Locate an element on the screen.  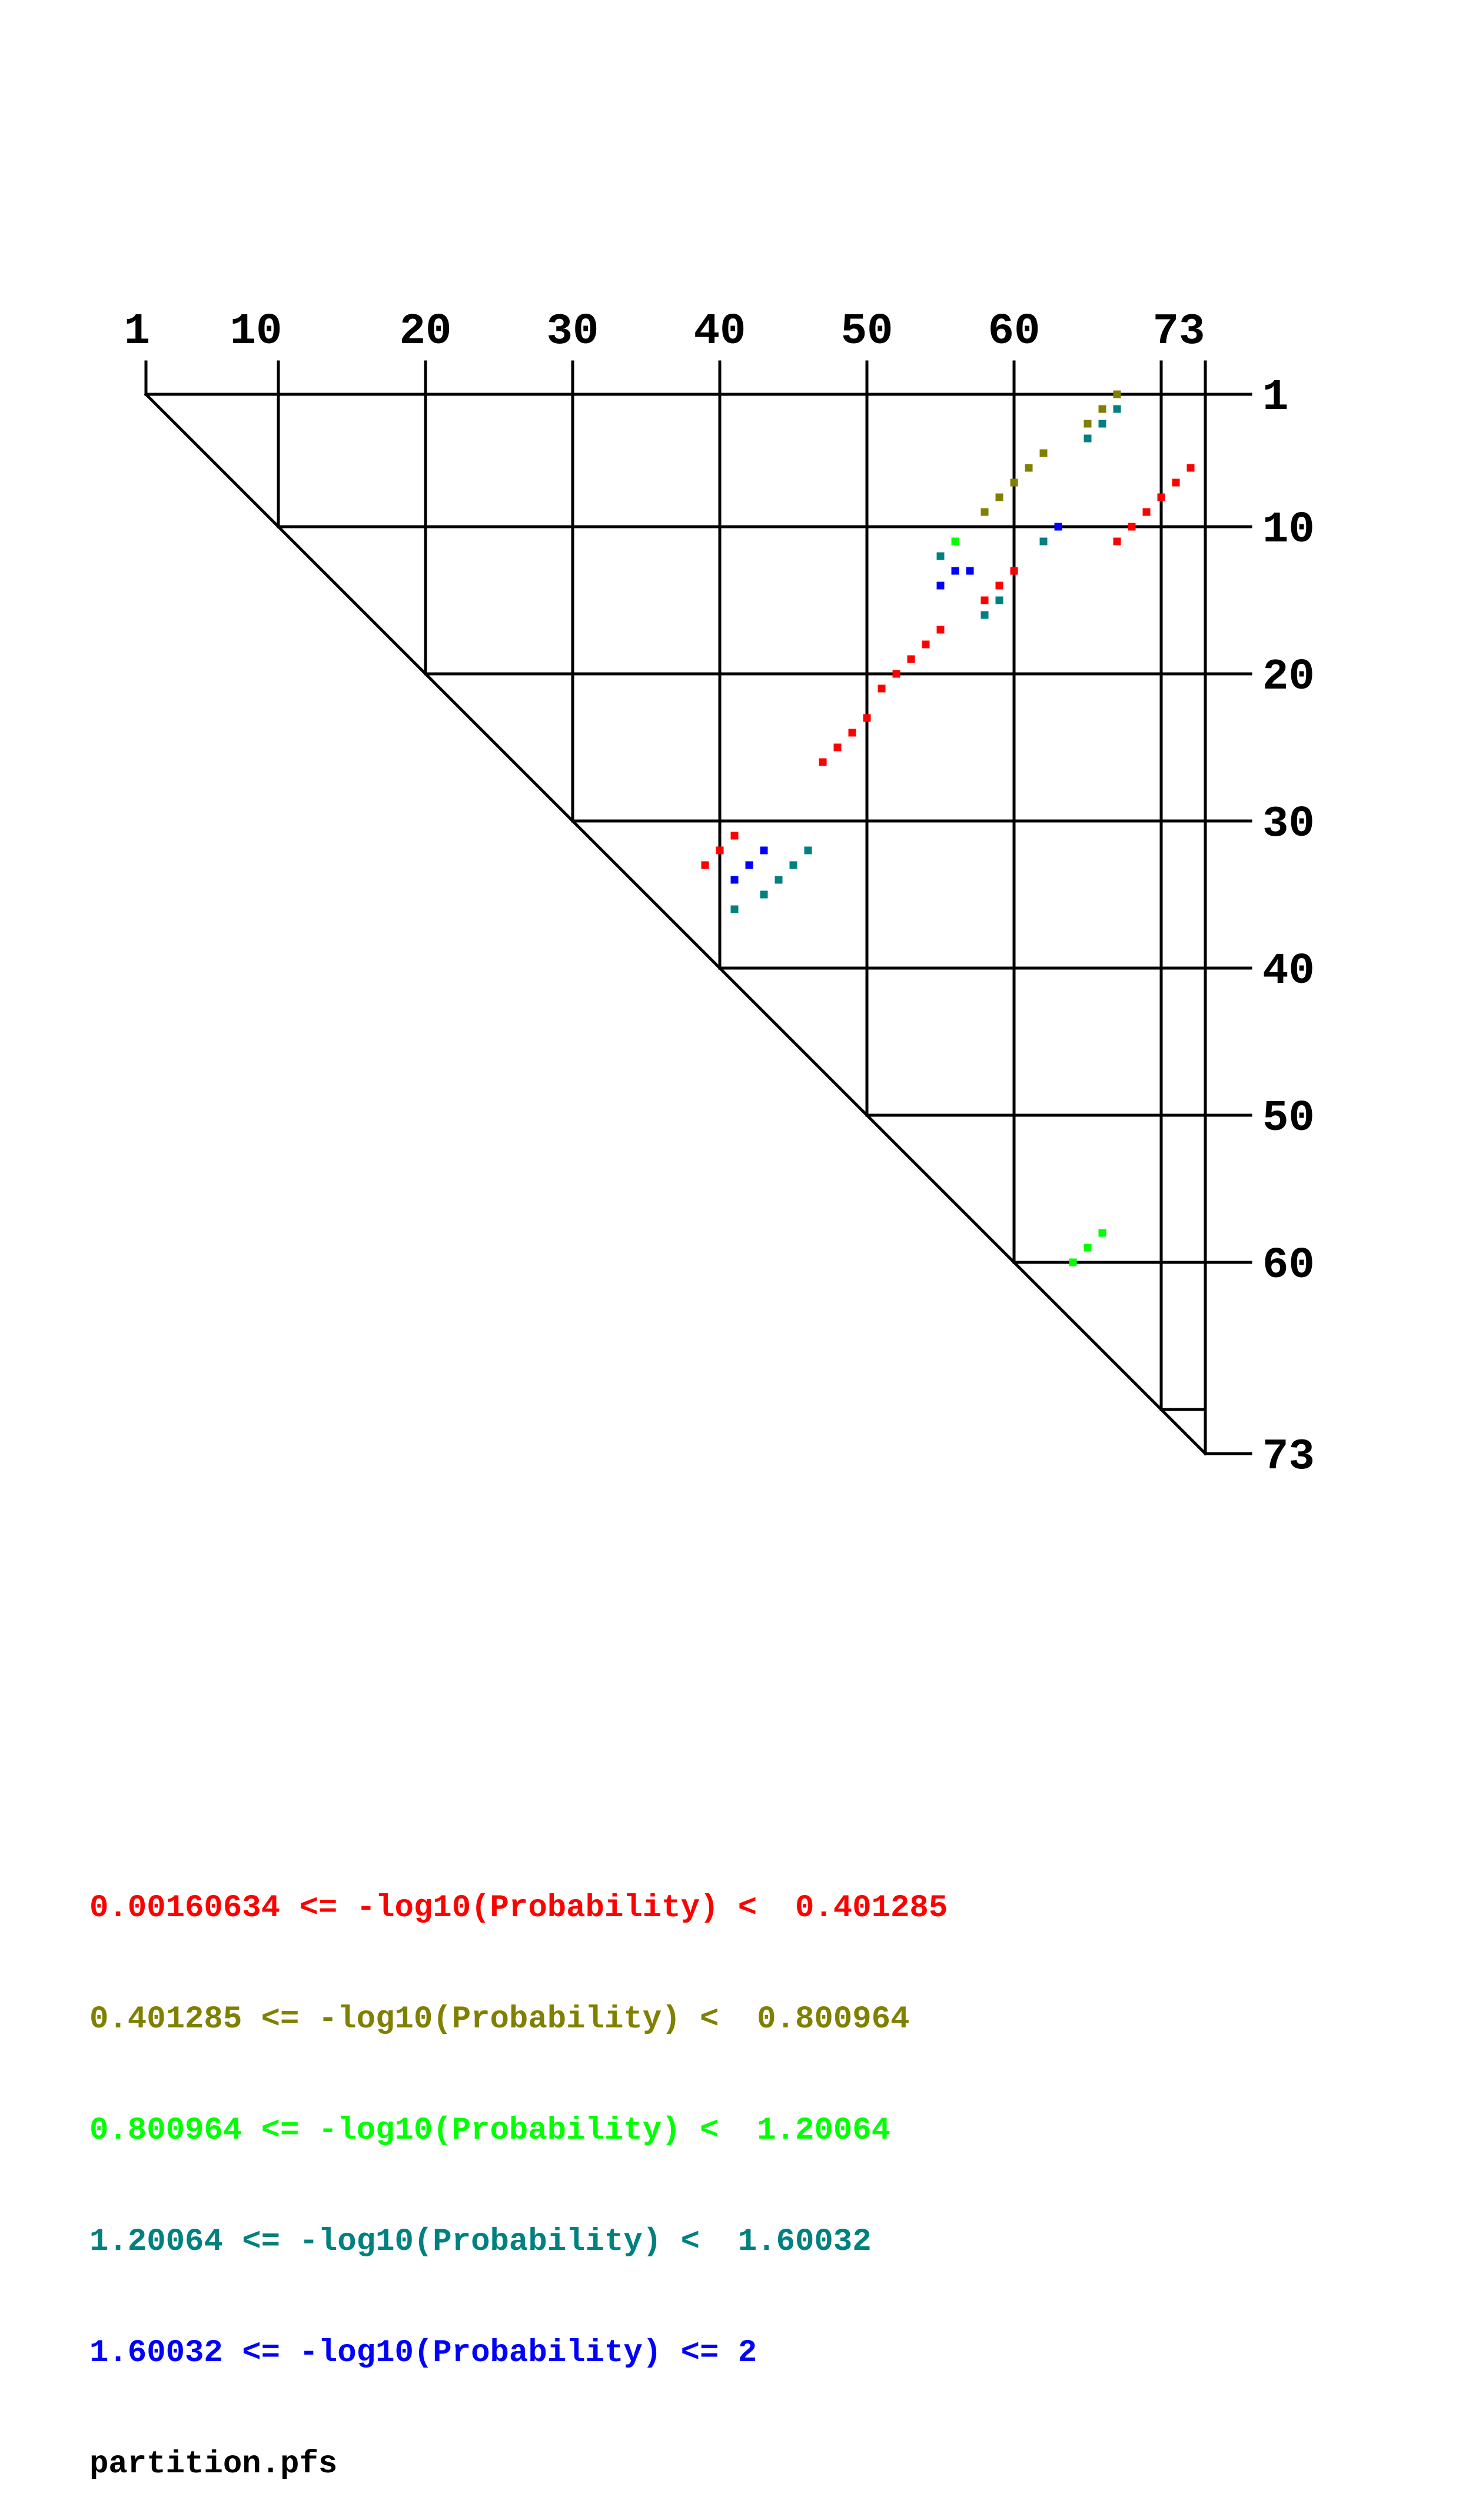
y-tick-label: 73 is located at coordinates (1288, 1457).